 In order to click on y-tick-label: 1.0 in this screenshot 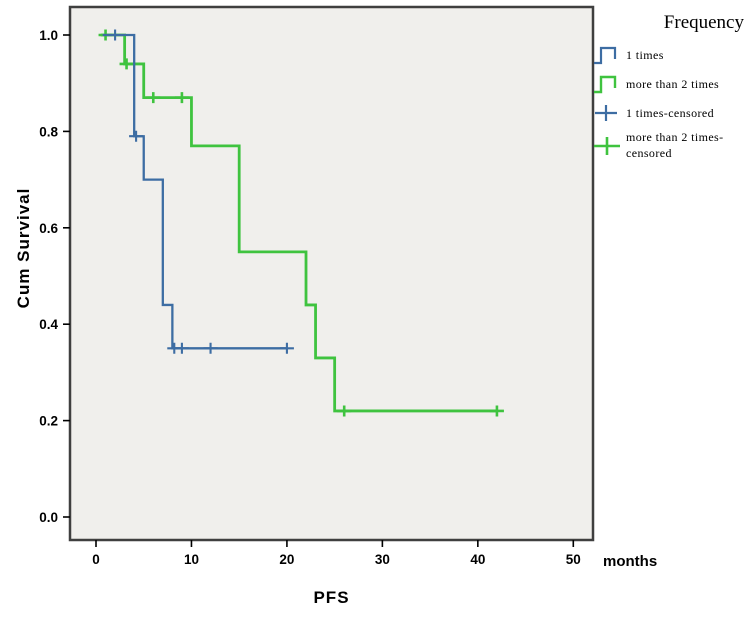, I will do `click(48, 35)`.